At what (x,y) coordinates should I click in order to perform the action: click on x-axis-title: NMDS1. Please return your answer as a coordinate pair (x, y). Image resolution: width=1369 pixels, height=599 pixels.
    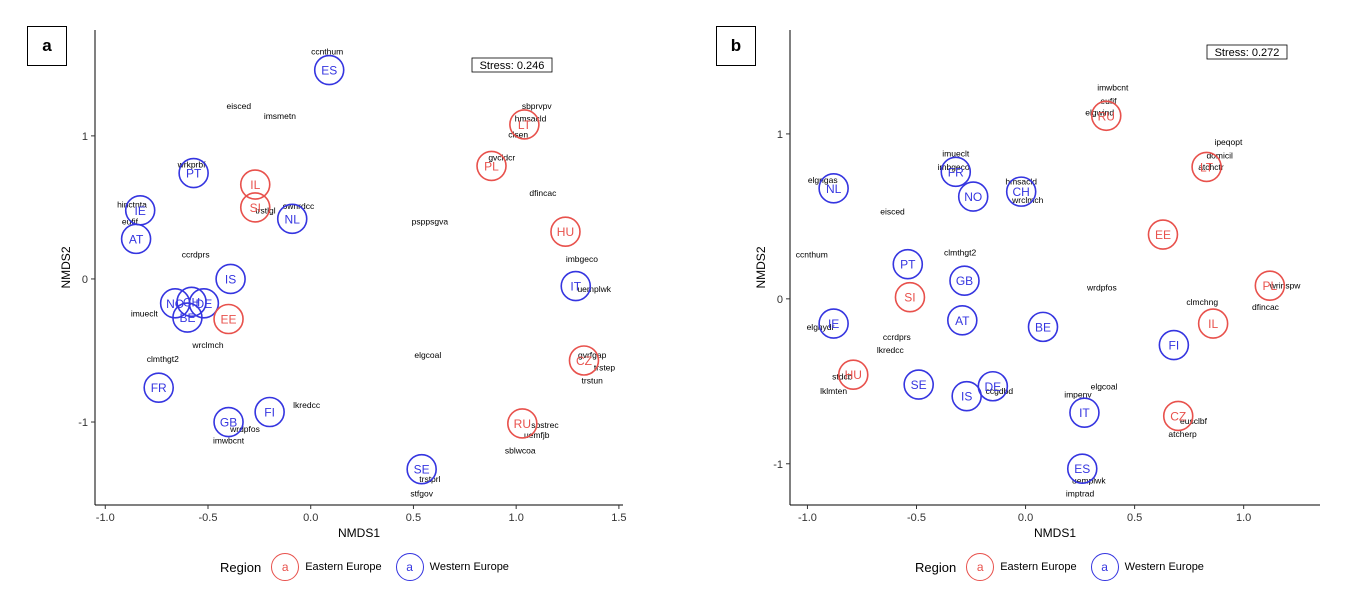
    Looking at the image, I should click on (1055, 533).